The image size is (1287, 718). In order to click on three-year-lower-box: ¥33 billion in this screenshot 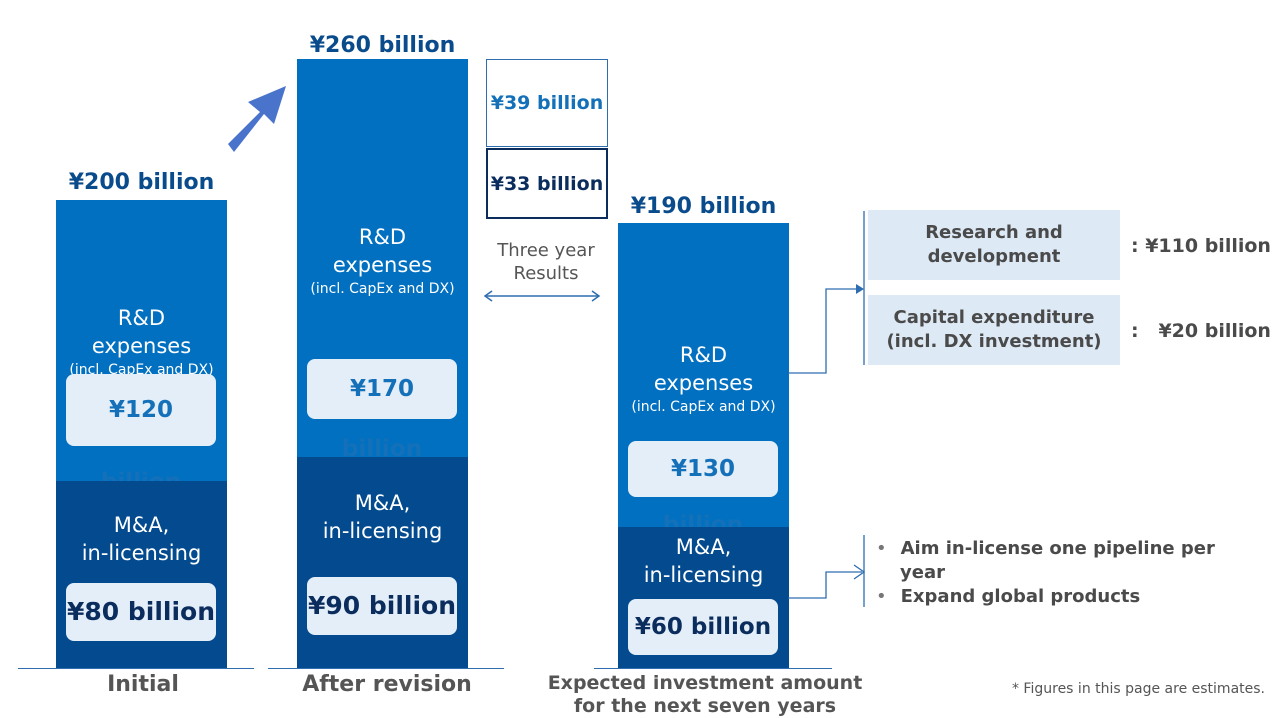, I will do `click(547, 183)`.